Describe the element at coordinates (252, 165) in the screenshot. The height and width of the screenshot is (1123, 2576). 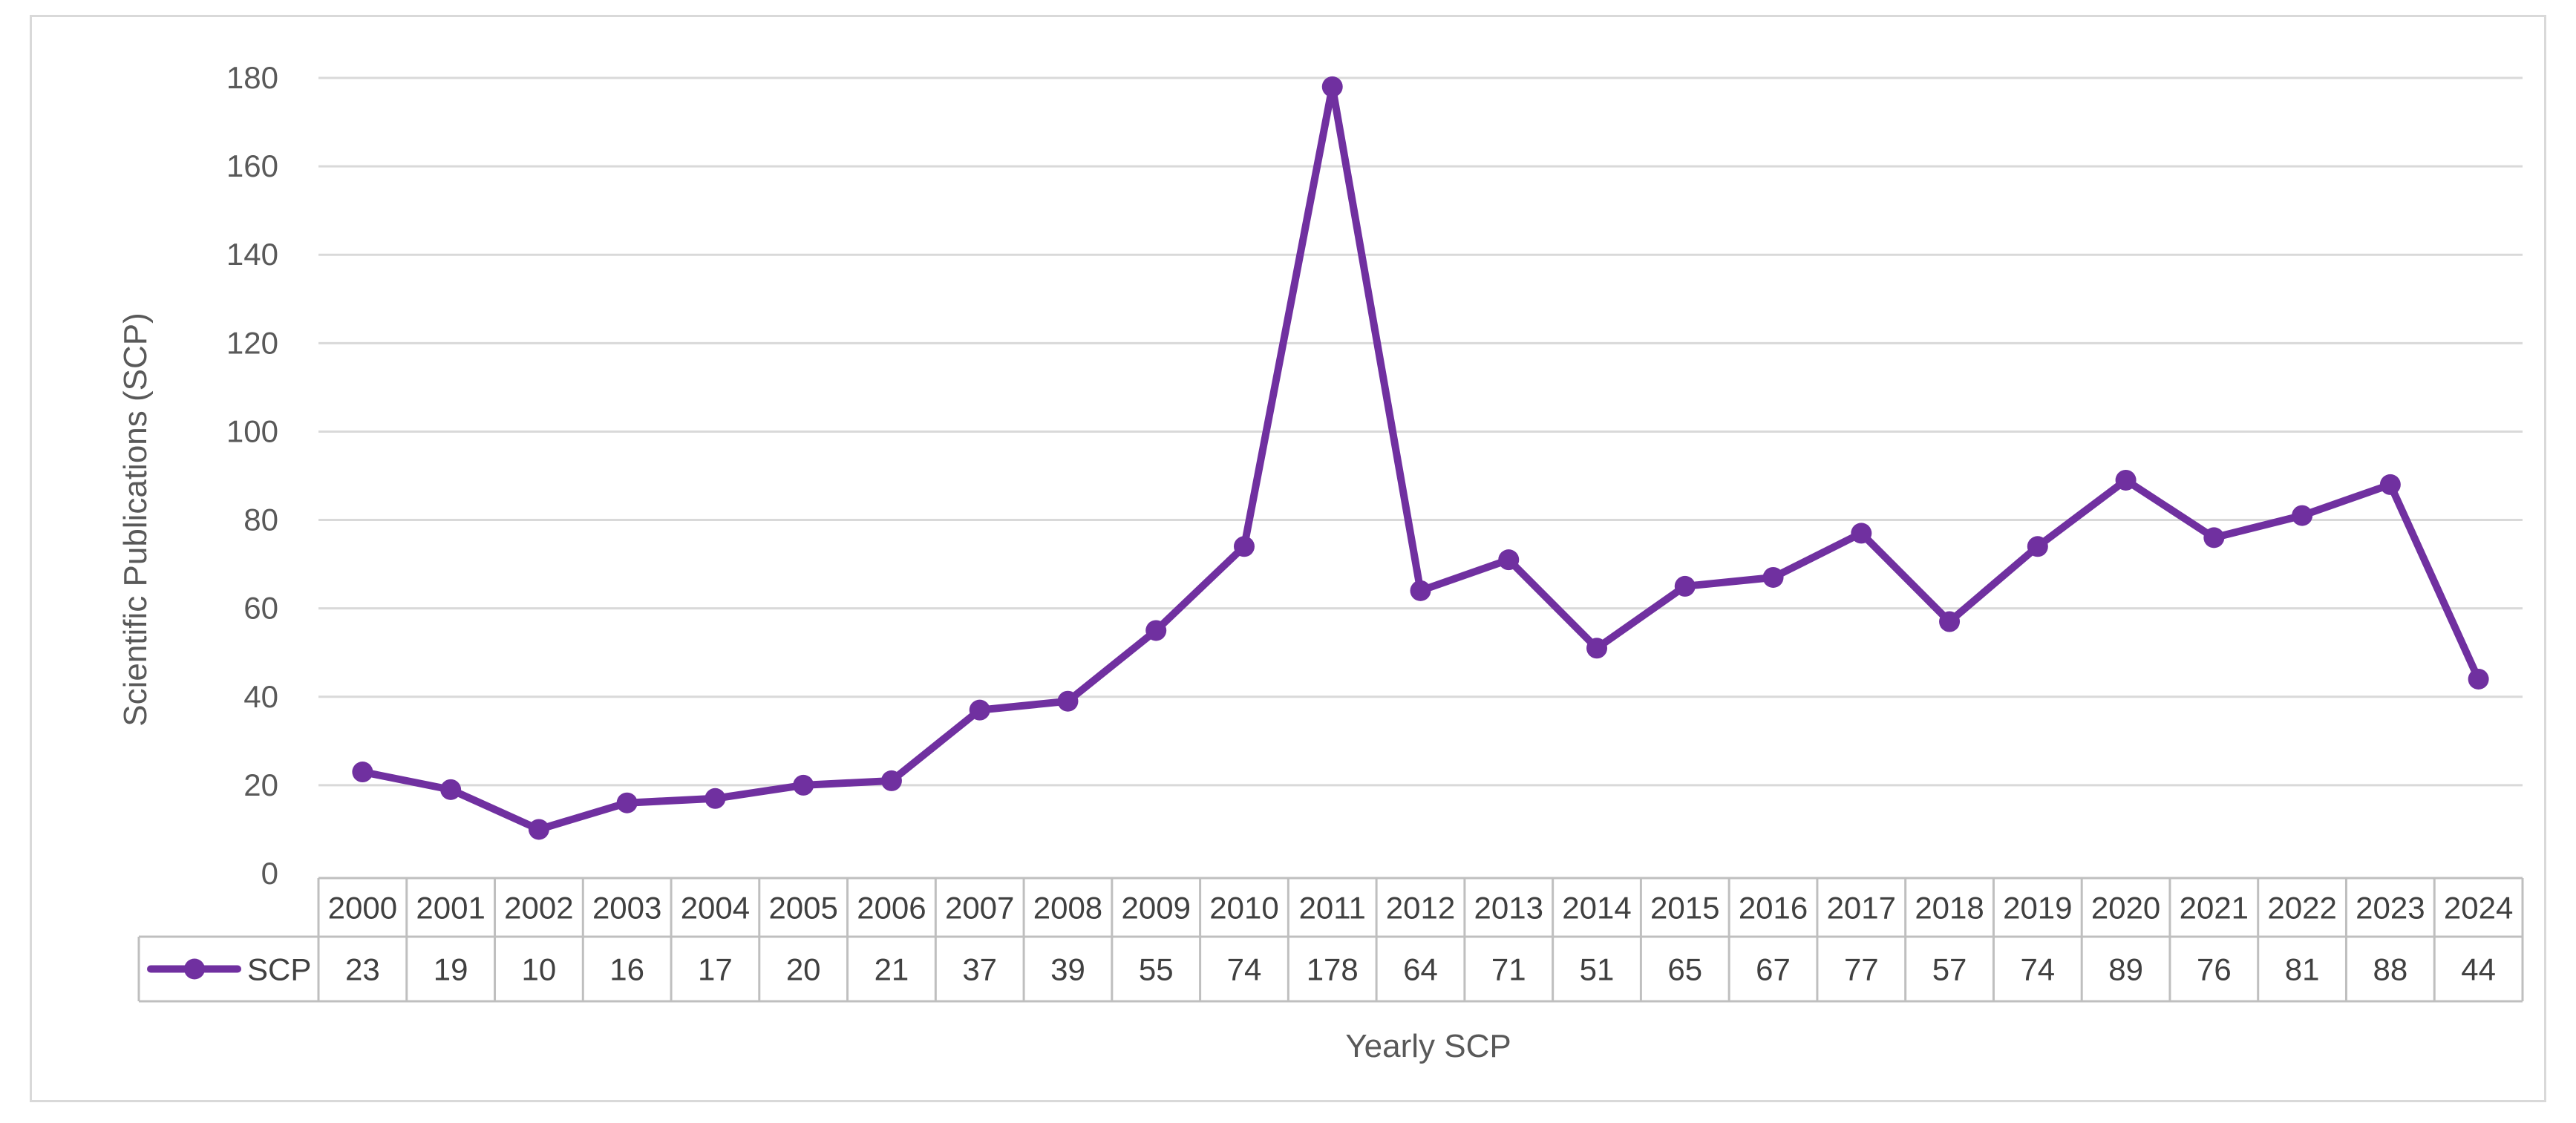
I see `y-tick-label: 160` at that location.